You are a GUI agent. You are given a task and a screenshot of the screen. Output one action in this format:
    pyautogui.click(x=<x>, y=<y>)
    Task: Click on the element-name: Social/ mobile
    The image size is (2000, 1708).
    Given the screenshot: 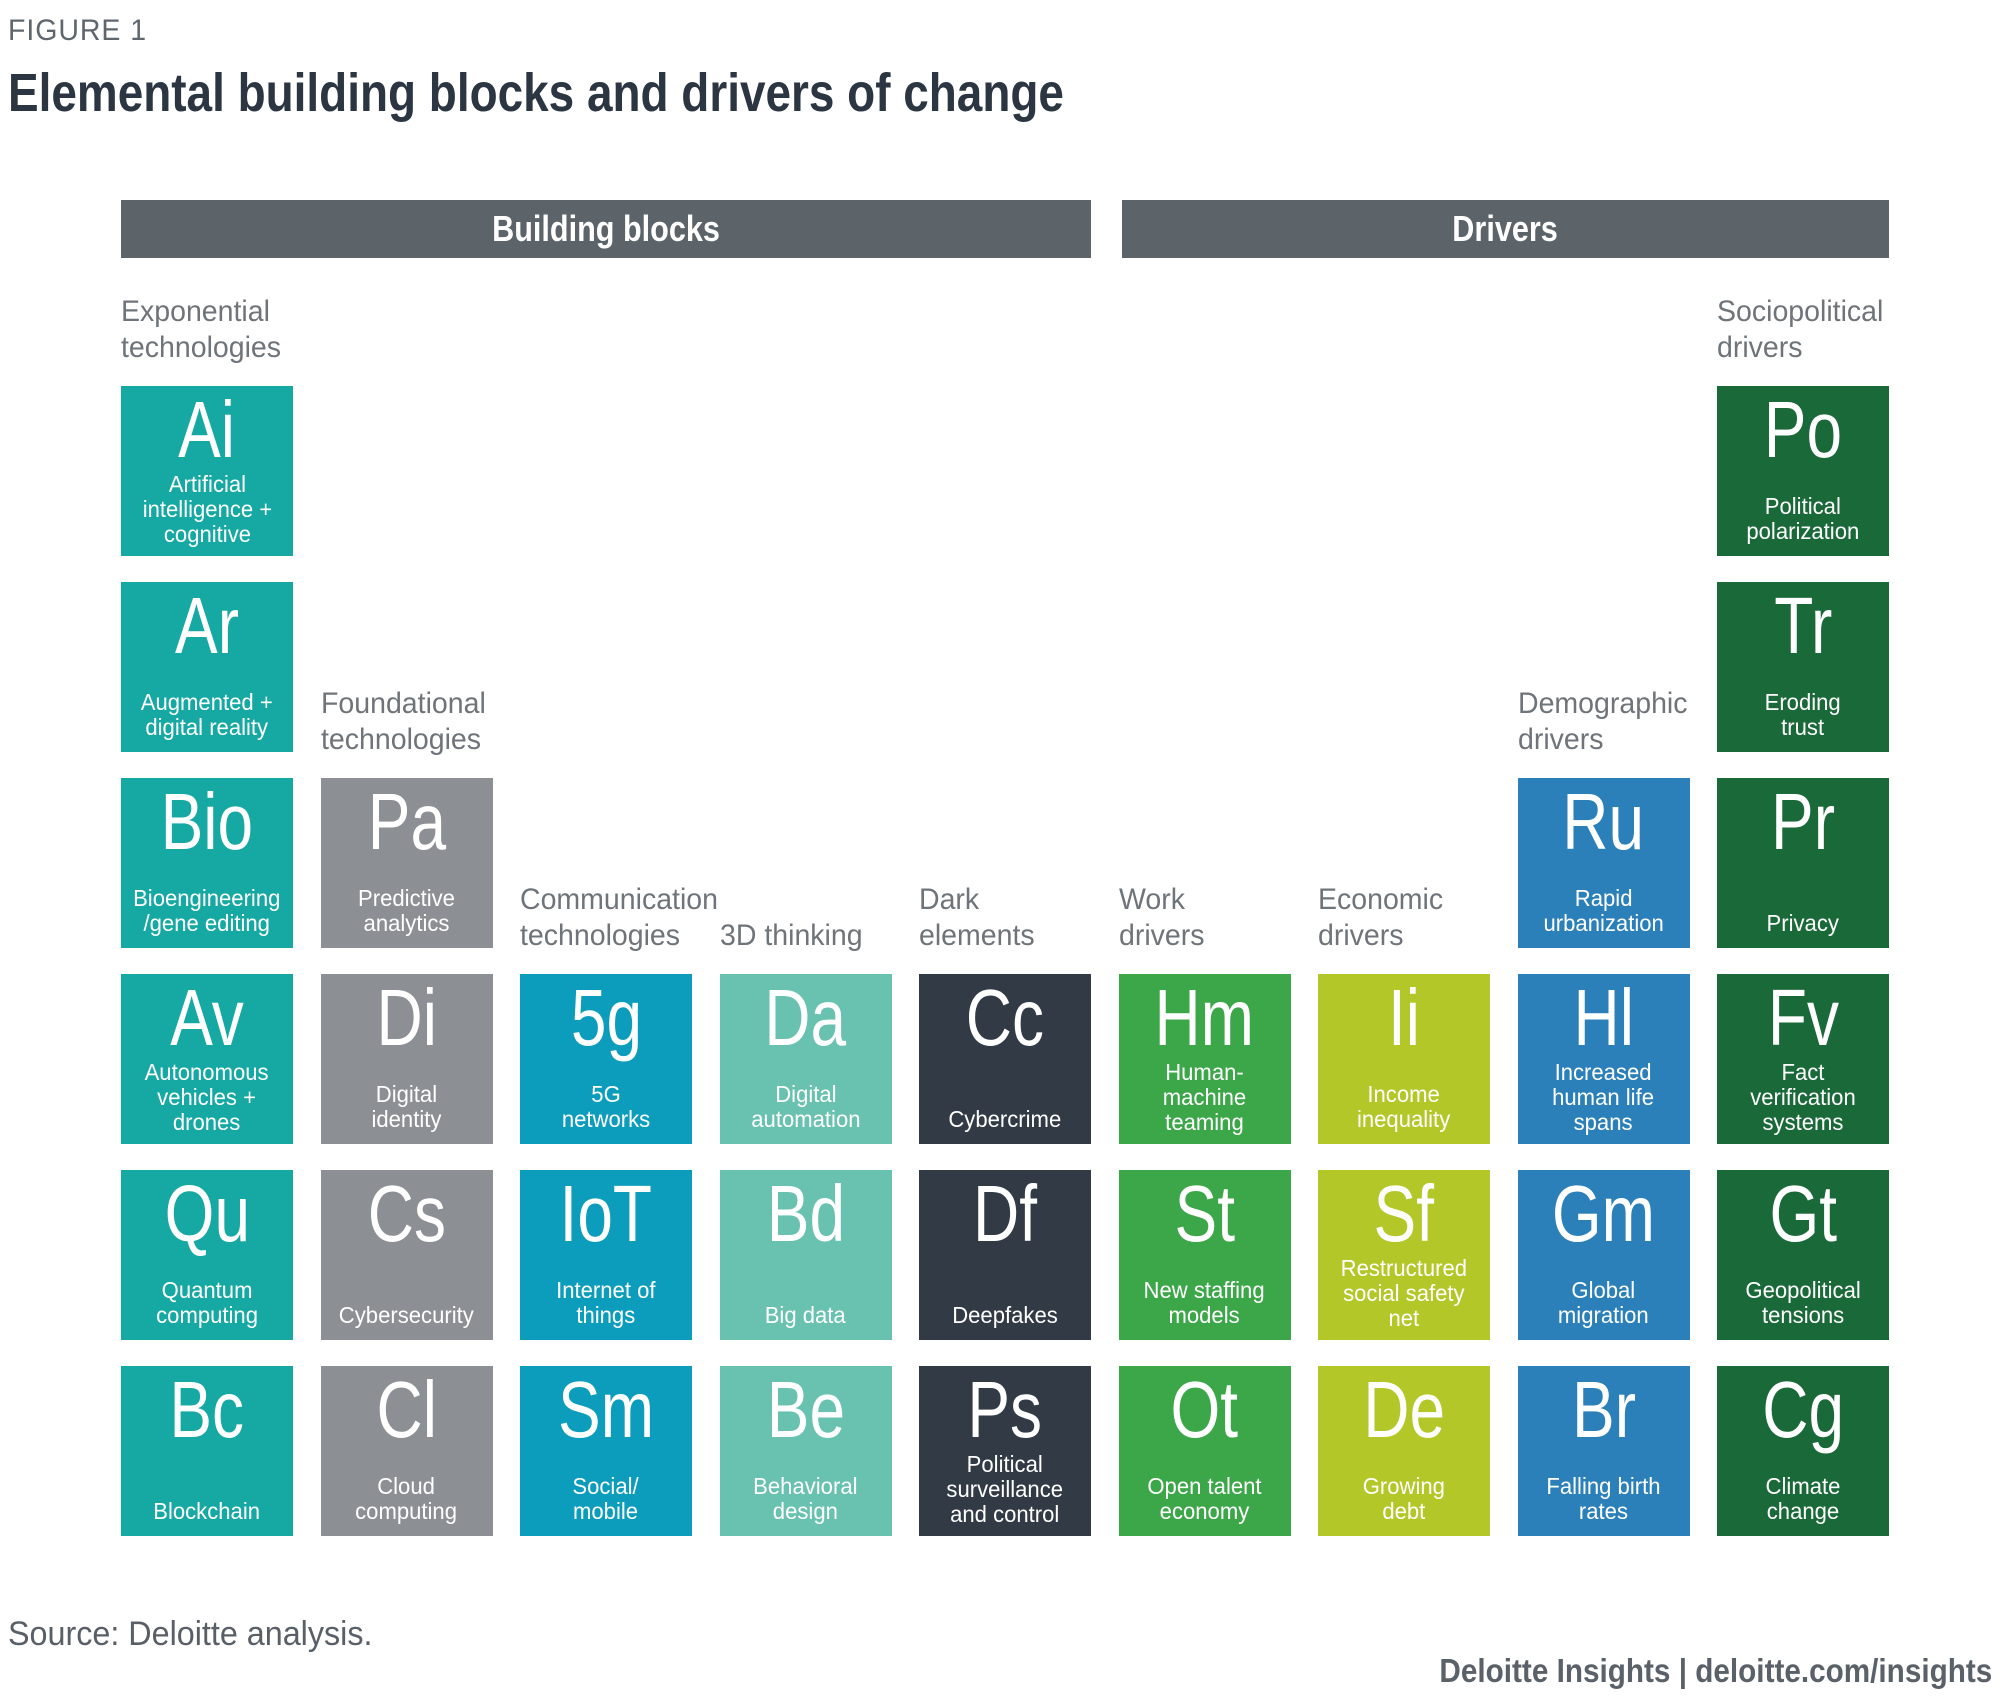 What is the action you would take?
    pyautogui.click(x=606, y=1498)
    